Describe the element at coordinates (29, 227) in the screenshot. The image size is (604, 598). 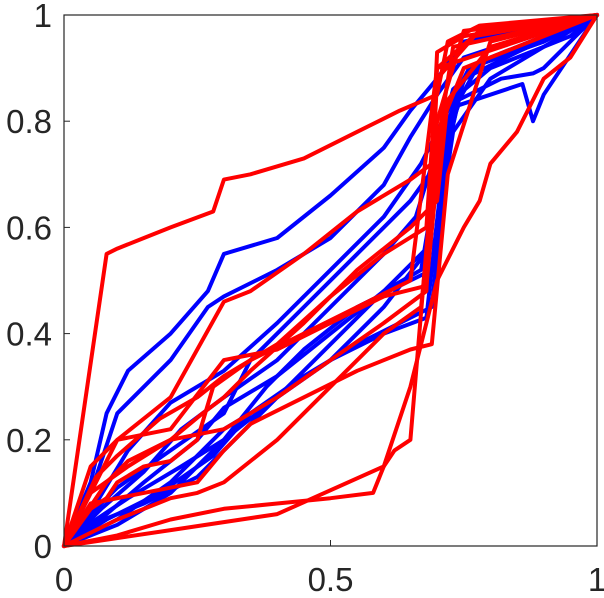
I see `y-tick-label: 0.6` at that location.